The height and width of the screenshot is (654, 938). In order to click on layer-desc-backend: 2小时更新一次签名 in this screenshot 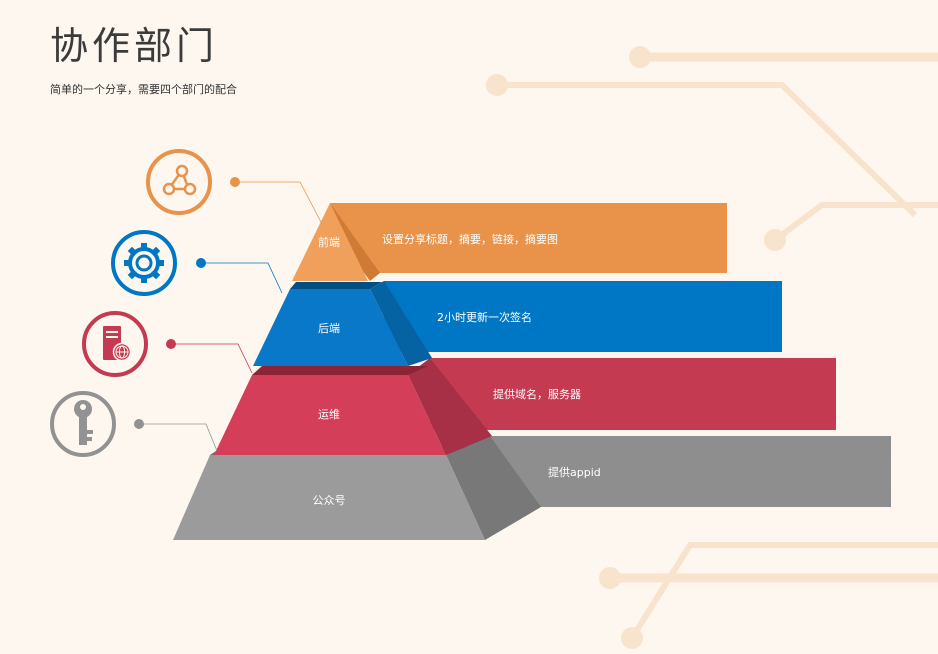, I will do `click(484, 317)`.